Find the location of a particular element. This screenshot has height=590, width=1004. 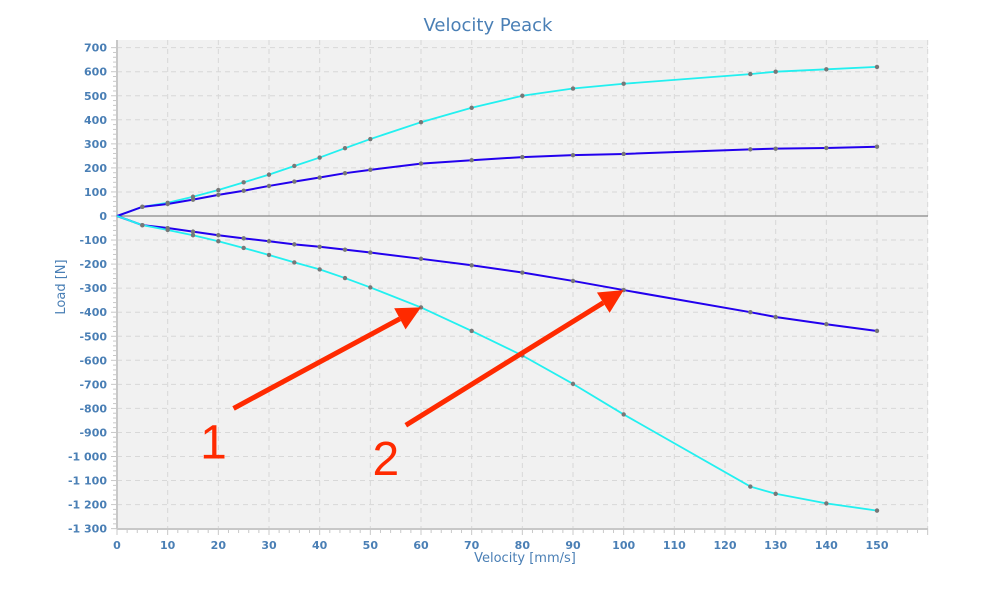

y-tick-label: -200 is located at coordinates (93, 264).